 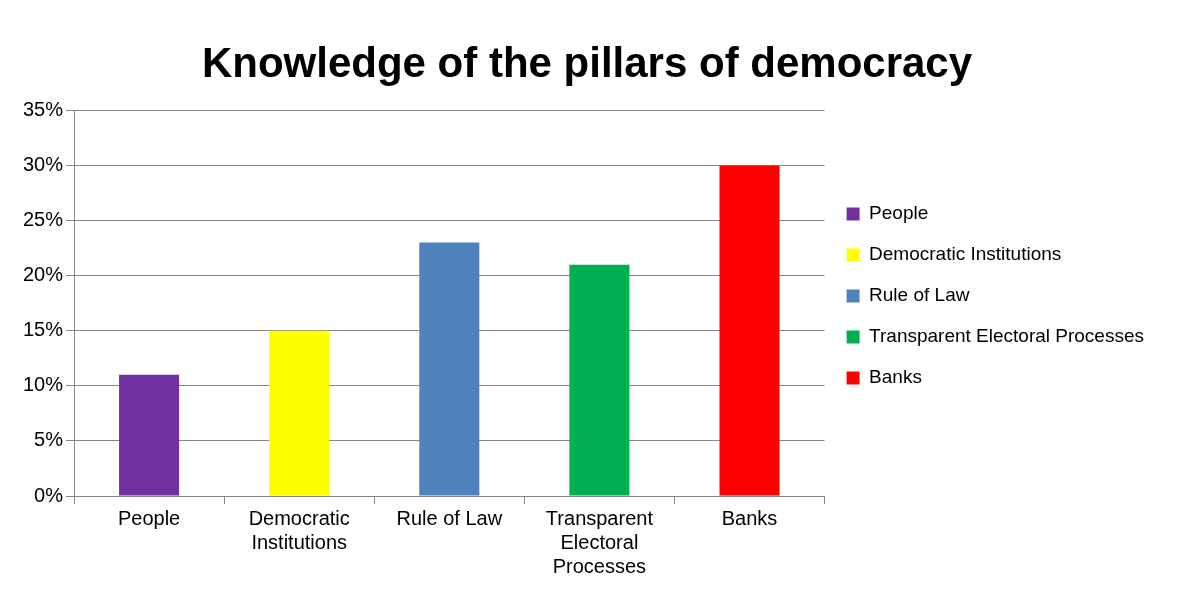 I want to click on legend-label: Transparent Electoral Processes, so click(x=1007, y=336).